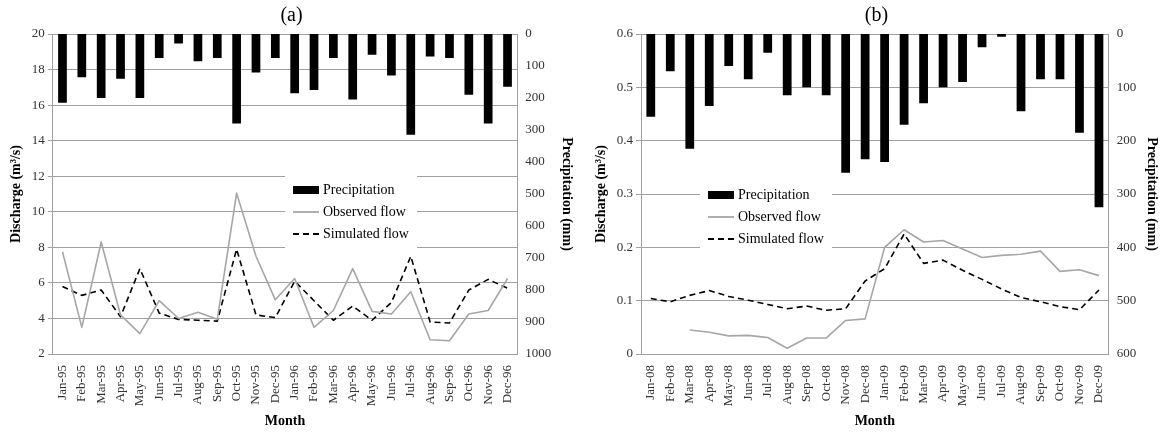 This screenshot has width=1170, height=436. I want to click on y-tick-label: 0.3, so click(625, 193).